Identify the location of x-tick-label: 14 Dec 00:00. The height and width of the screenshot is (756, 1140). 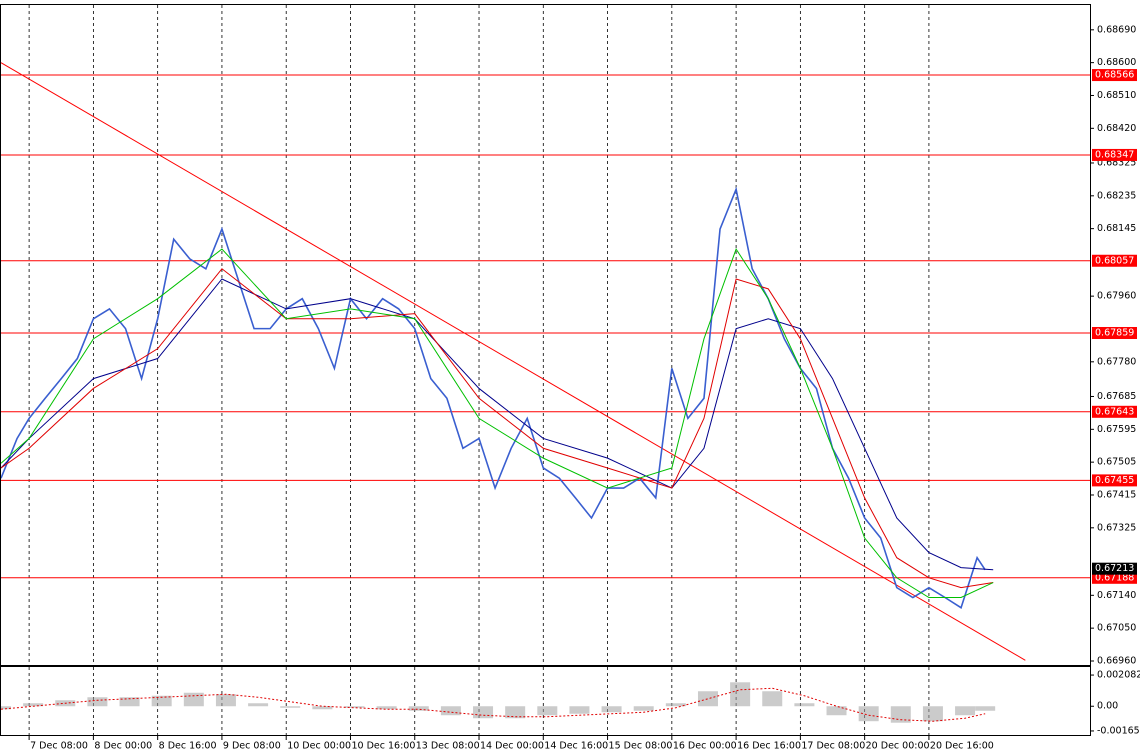
(512, 746).